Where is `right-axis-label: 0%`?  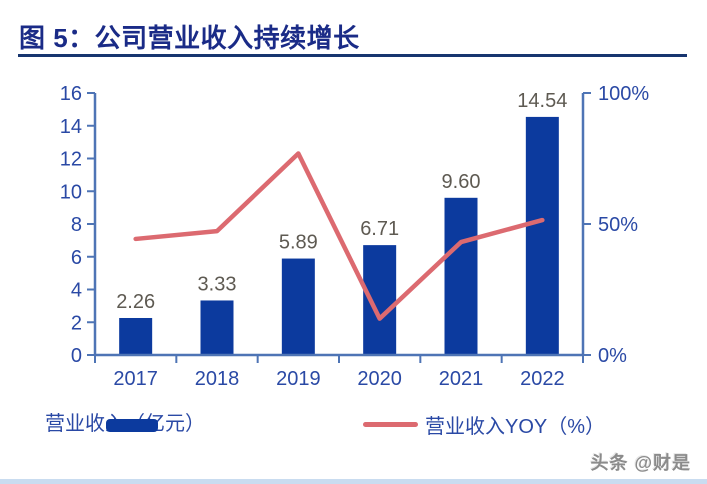
right-axis-label: 0% is located at coordinates (612, 356).